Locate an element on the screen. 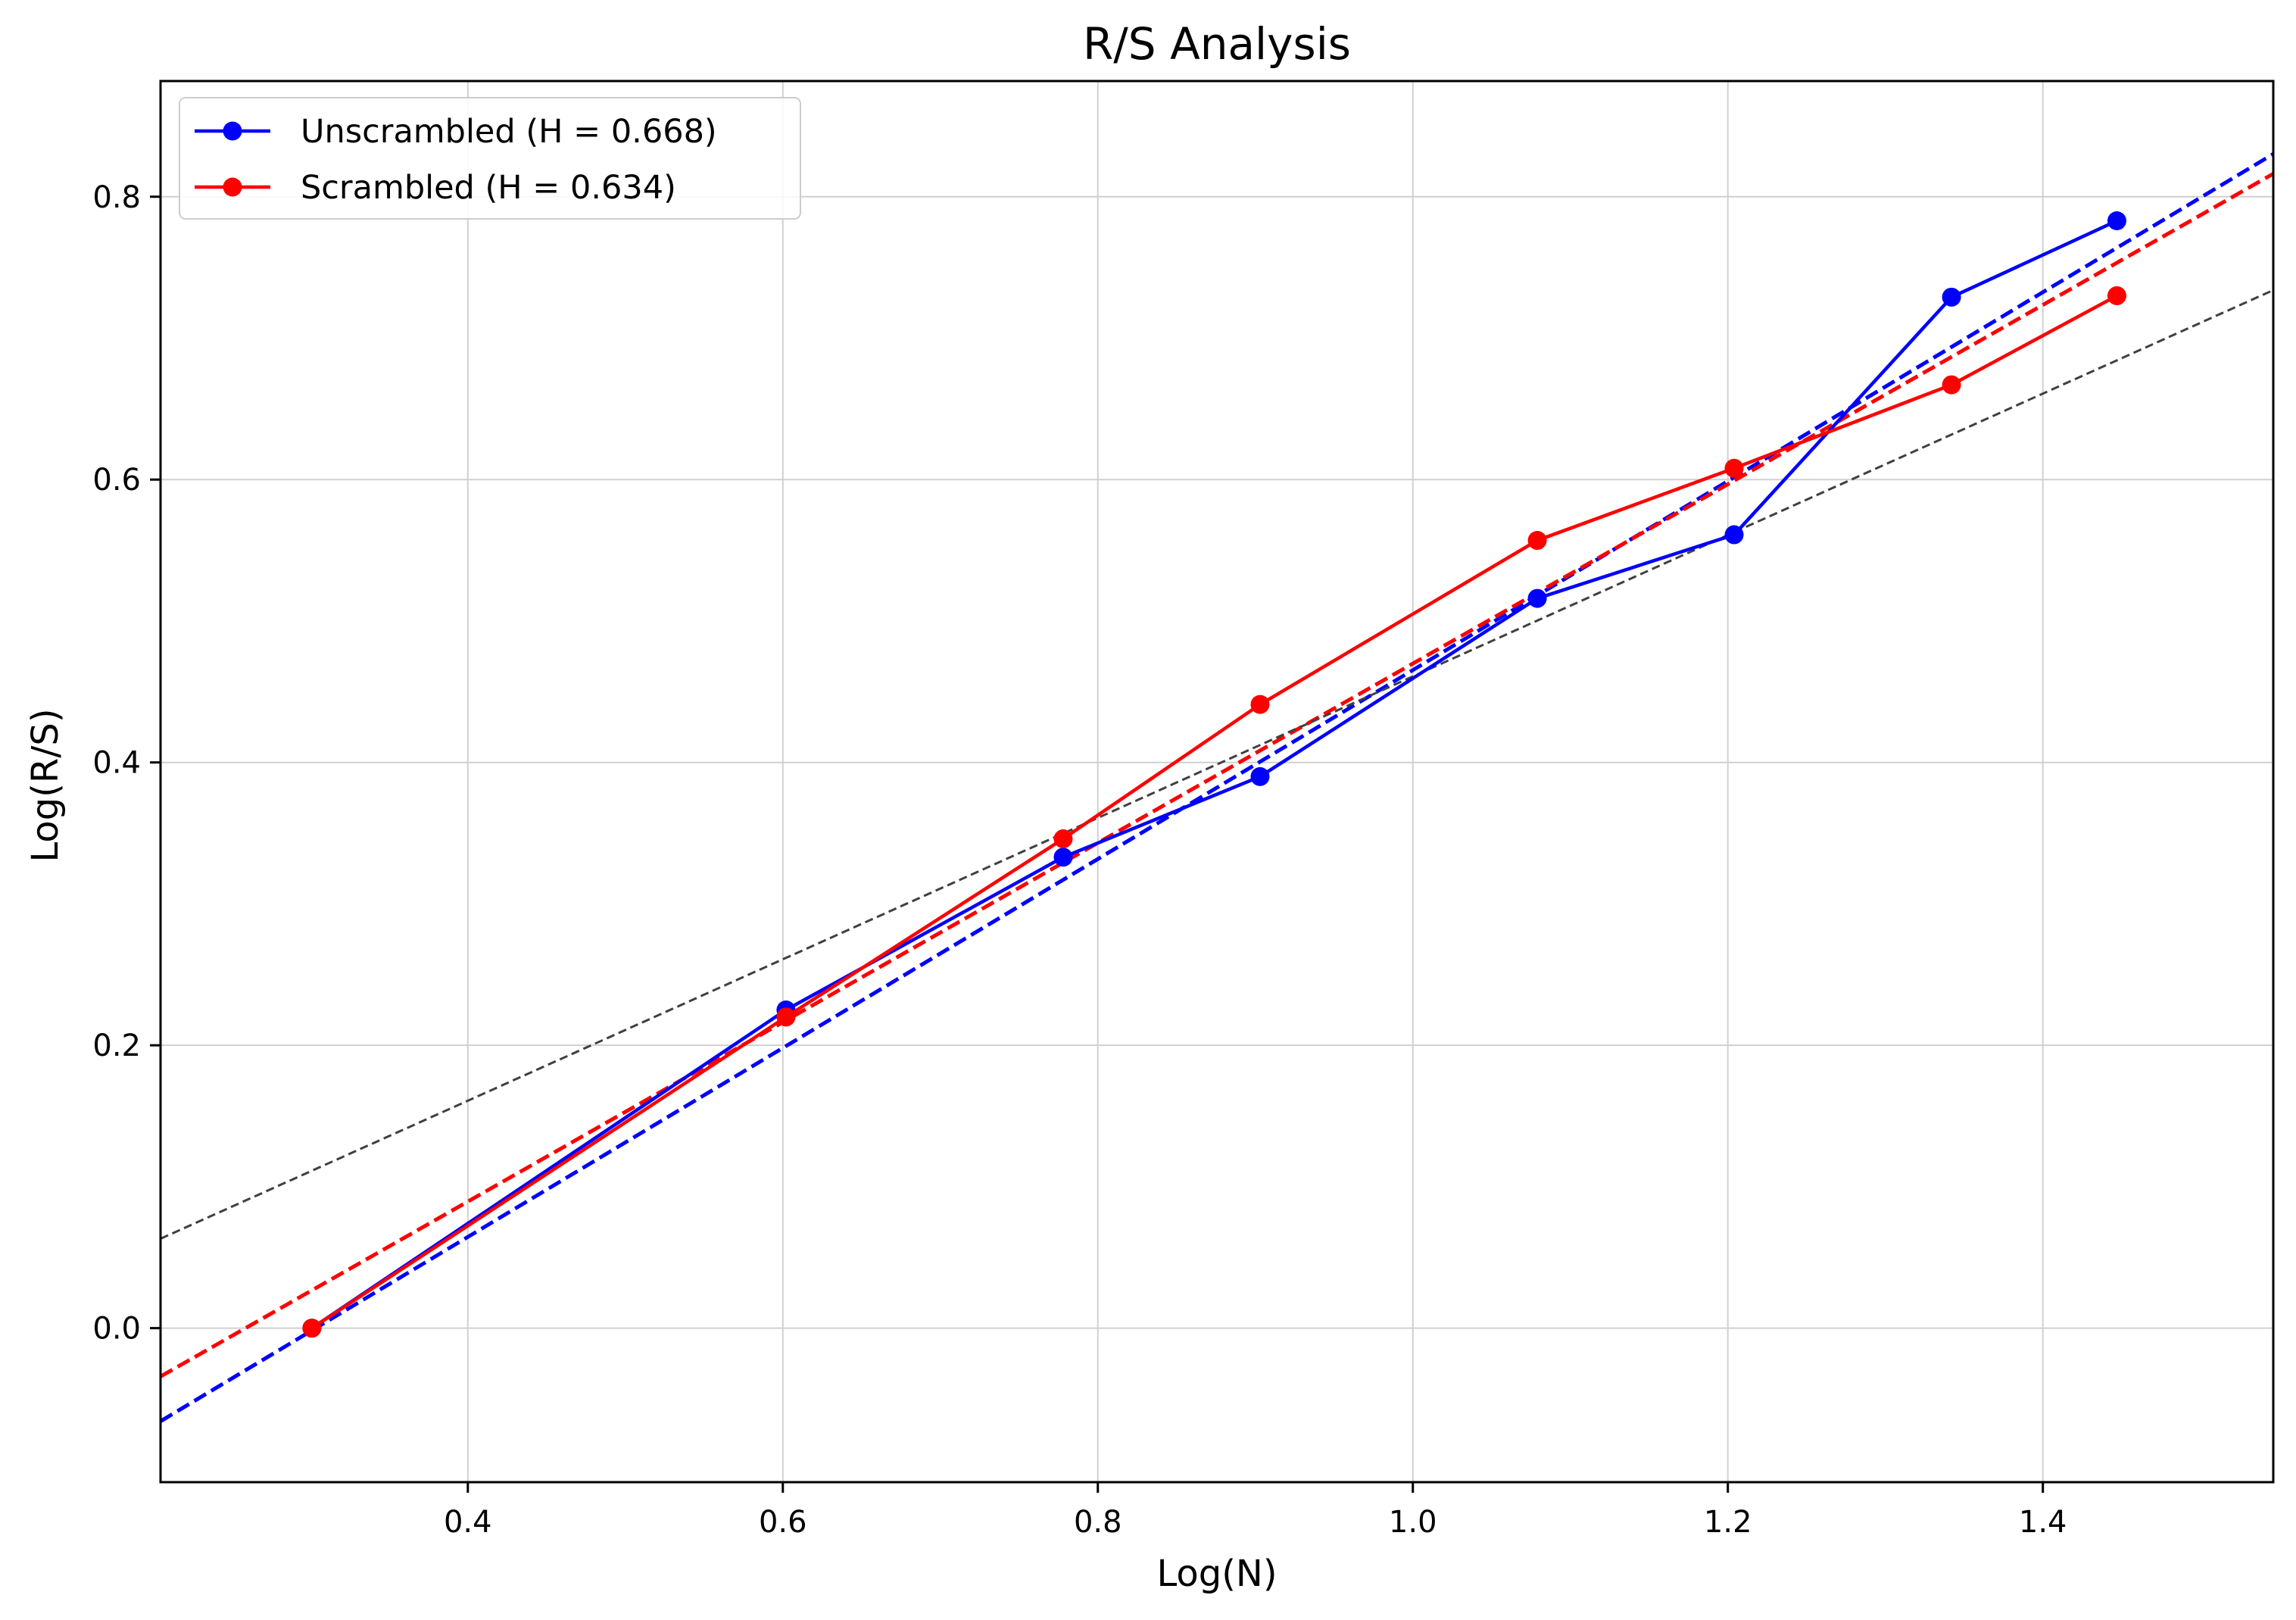 Image resolution: width=2296 pixels, height=1620 pixels. x-tick-label: 1.4 is located at coordinates (2043, 1522).